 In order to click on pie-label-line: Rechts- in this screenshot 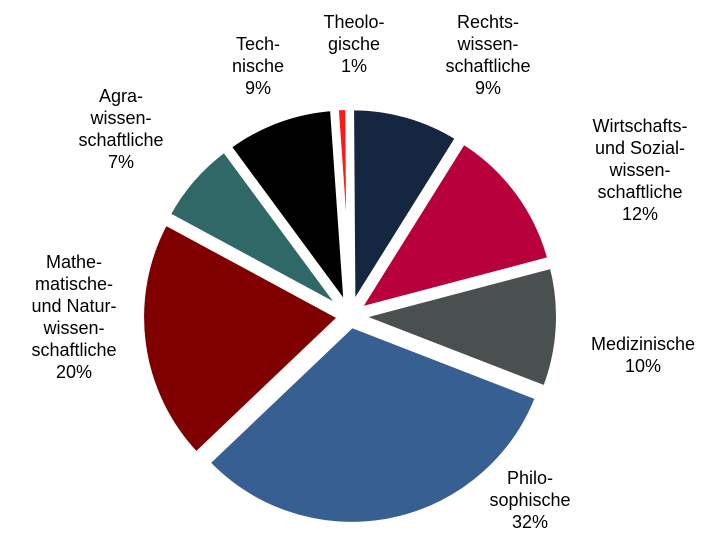, I will do `click(488, 22)`.